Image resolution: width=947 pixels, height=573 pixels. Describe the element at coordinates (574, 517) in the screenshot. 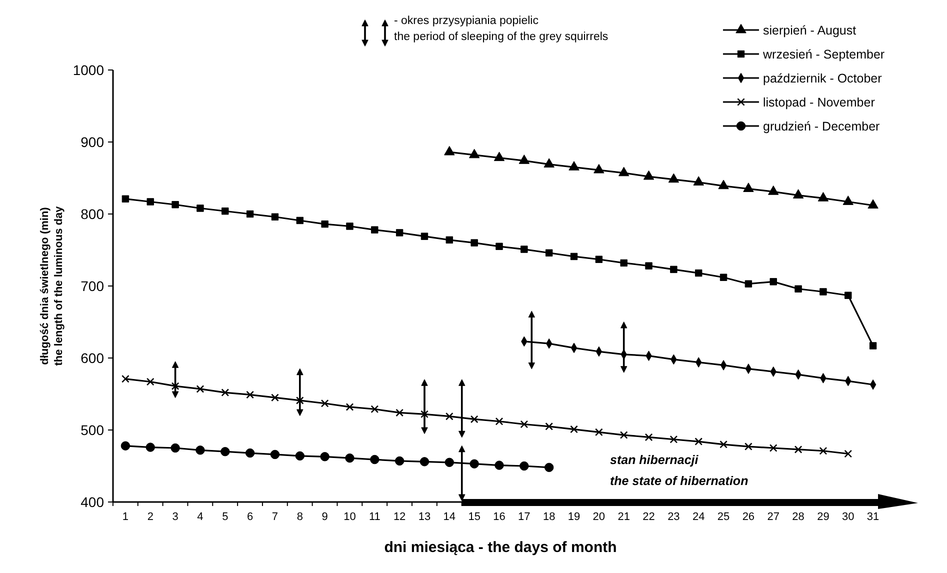

I see `x-tick-label: 19` at that location.